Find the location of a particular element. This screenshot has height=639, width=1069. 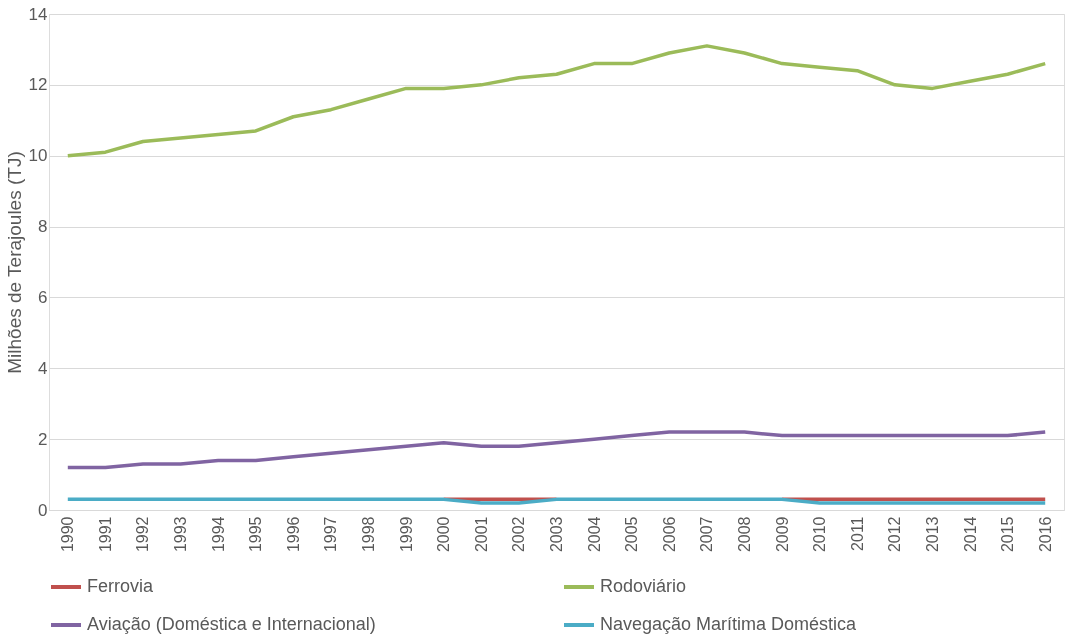

x-tick-label: 2006 is located at coordinates (669, 534).